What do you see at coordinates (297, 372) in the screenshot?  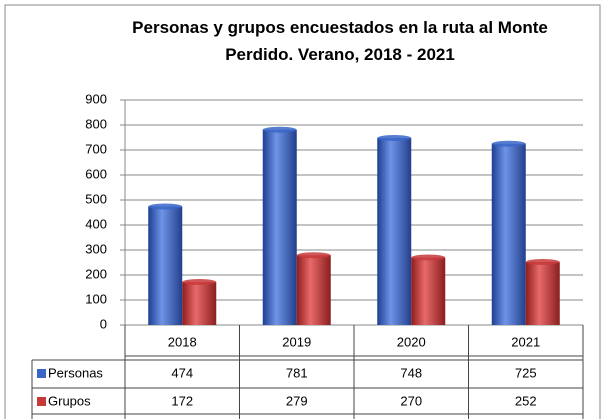 I see `table-value: 781` at bounding box center [297, 372].